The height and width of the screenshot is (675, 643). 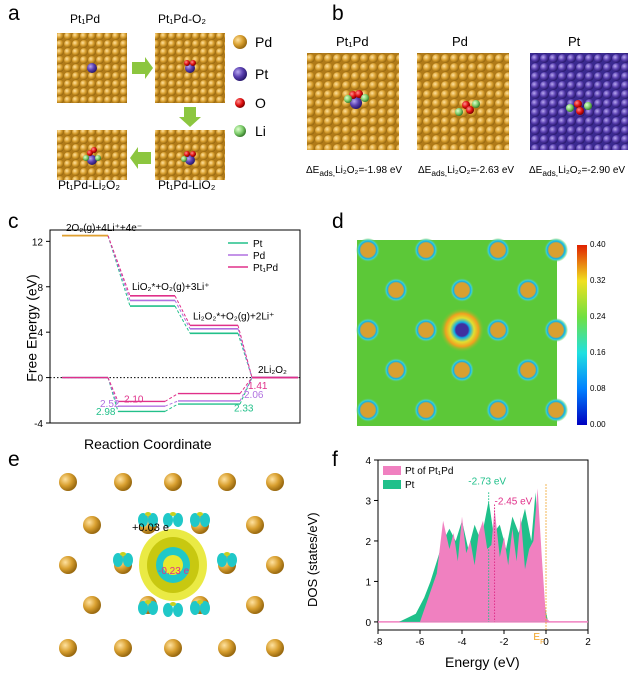 I want to click on arrow-down, so click(x=190, y=117).